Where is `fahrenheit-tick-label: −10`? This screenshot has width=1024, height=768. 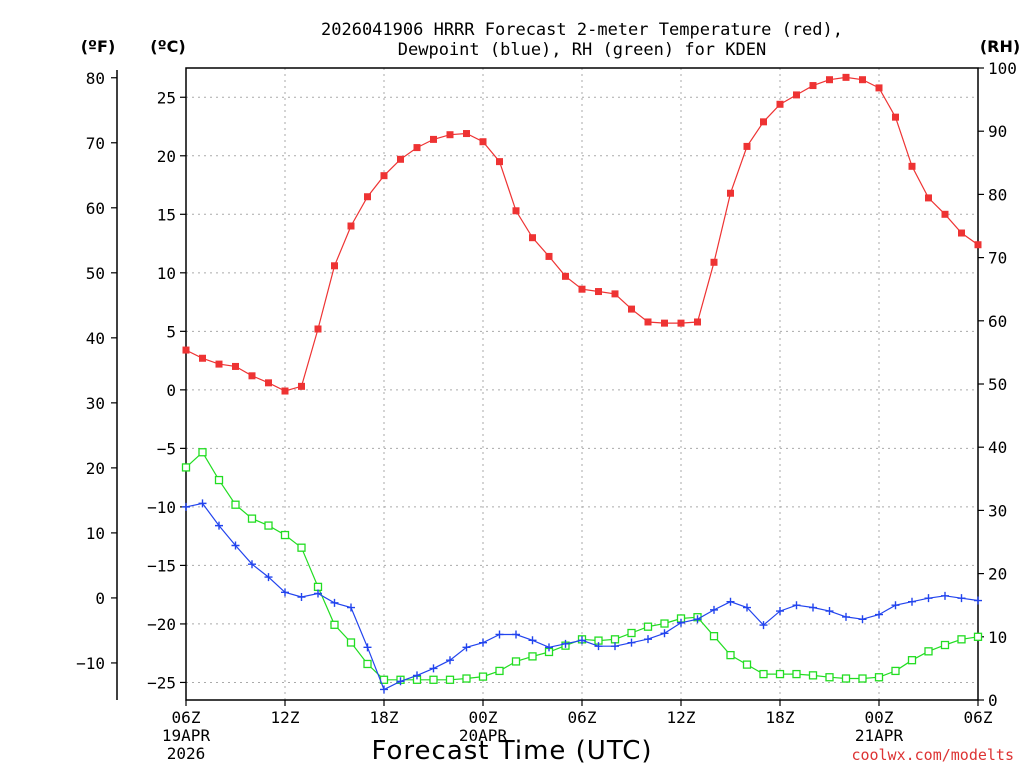 fahrenheit-tick-label: −10 is located at coordinates (90, 663).